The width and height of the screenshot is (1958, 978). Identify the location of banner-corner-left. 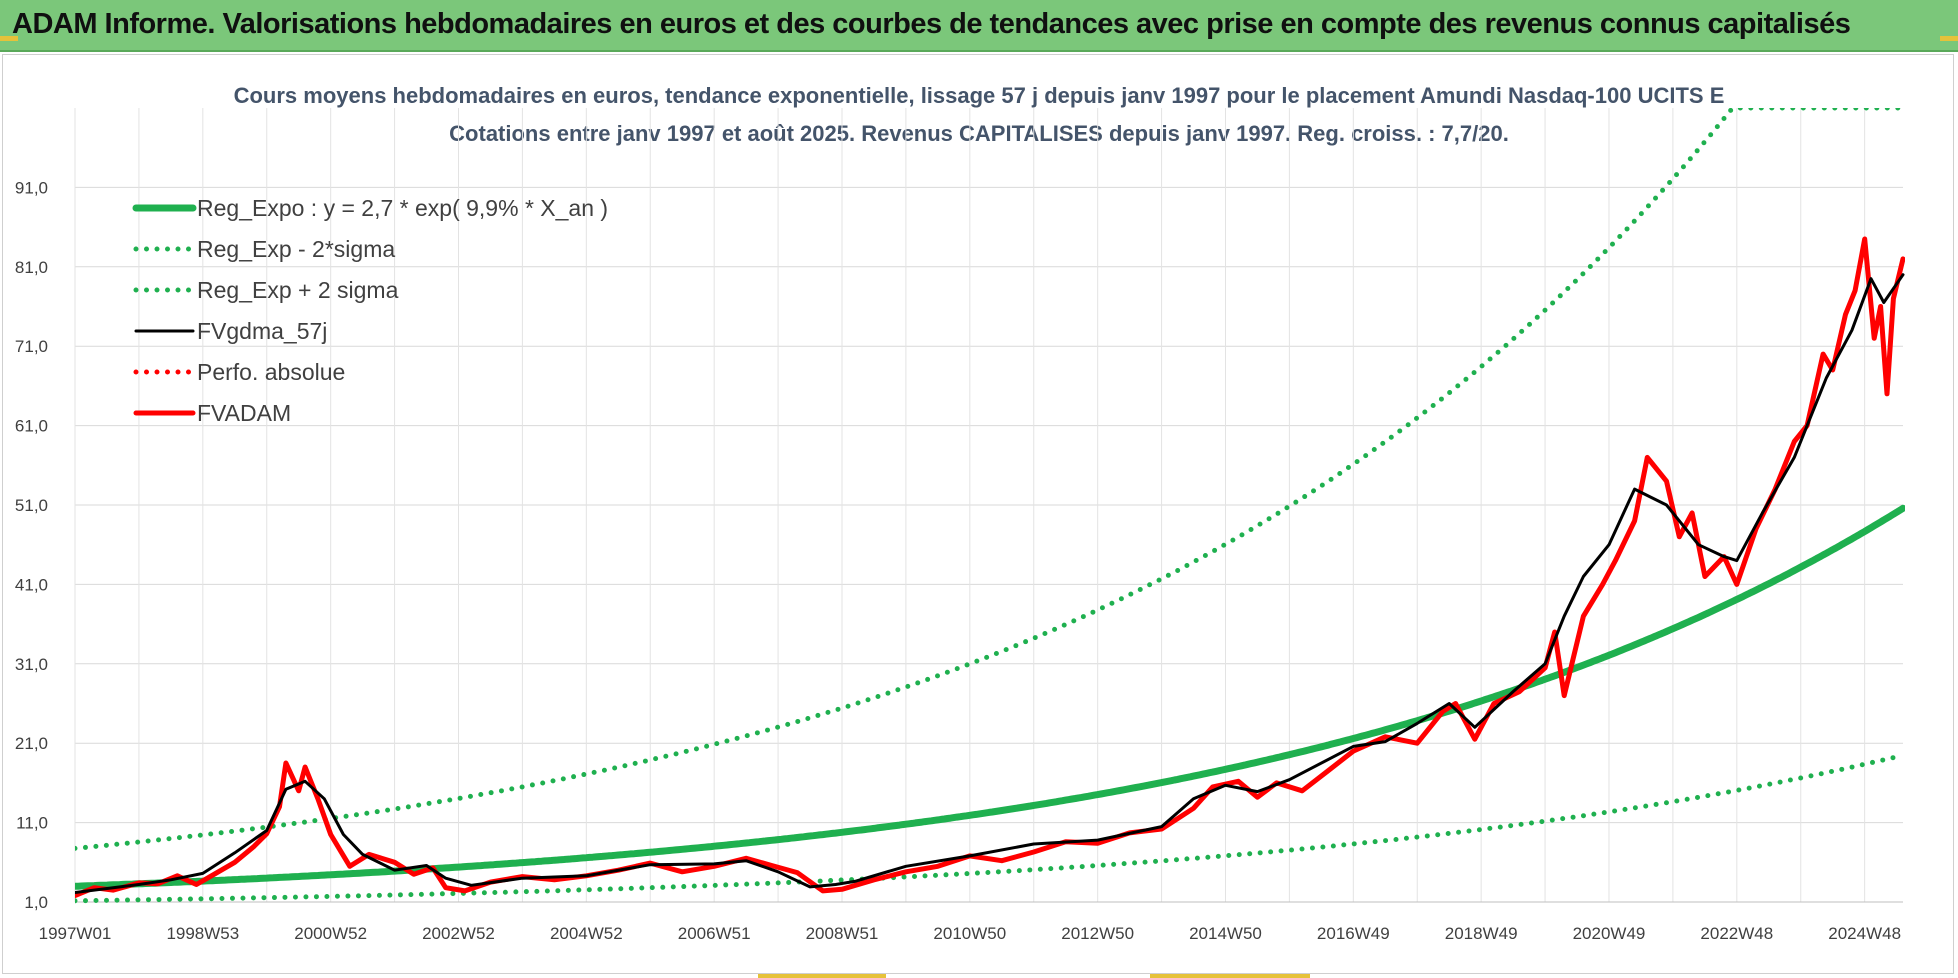
(9, 38).